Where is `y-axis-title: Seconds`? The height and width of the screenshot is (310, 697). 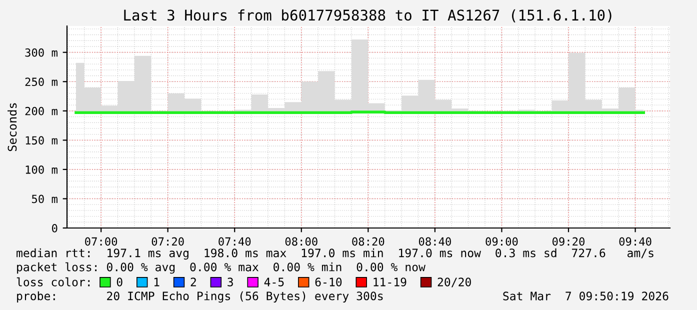 y-axis-title: Seconds is located at coordinates (12, 127).